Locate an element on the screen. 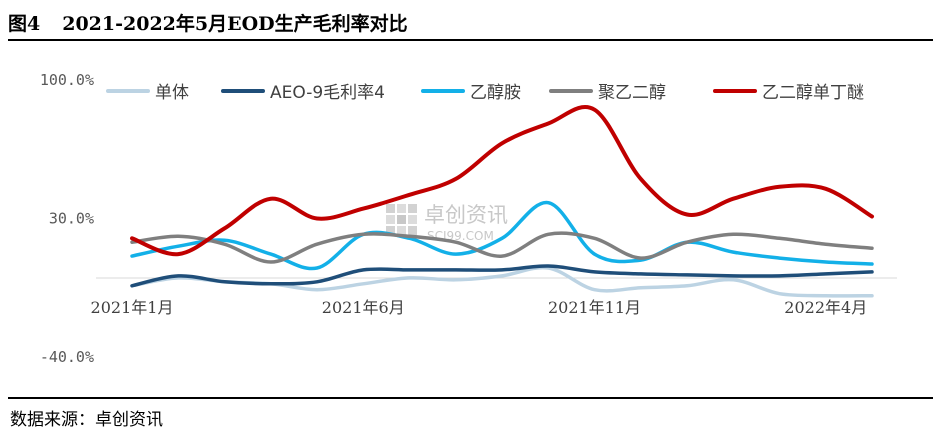 The height and width of the screenshot is (435, 941). x-axis-labels: 2021年1月 2021年6月 2021年11月 2022年4月 is located at coordinates (479, 307).